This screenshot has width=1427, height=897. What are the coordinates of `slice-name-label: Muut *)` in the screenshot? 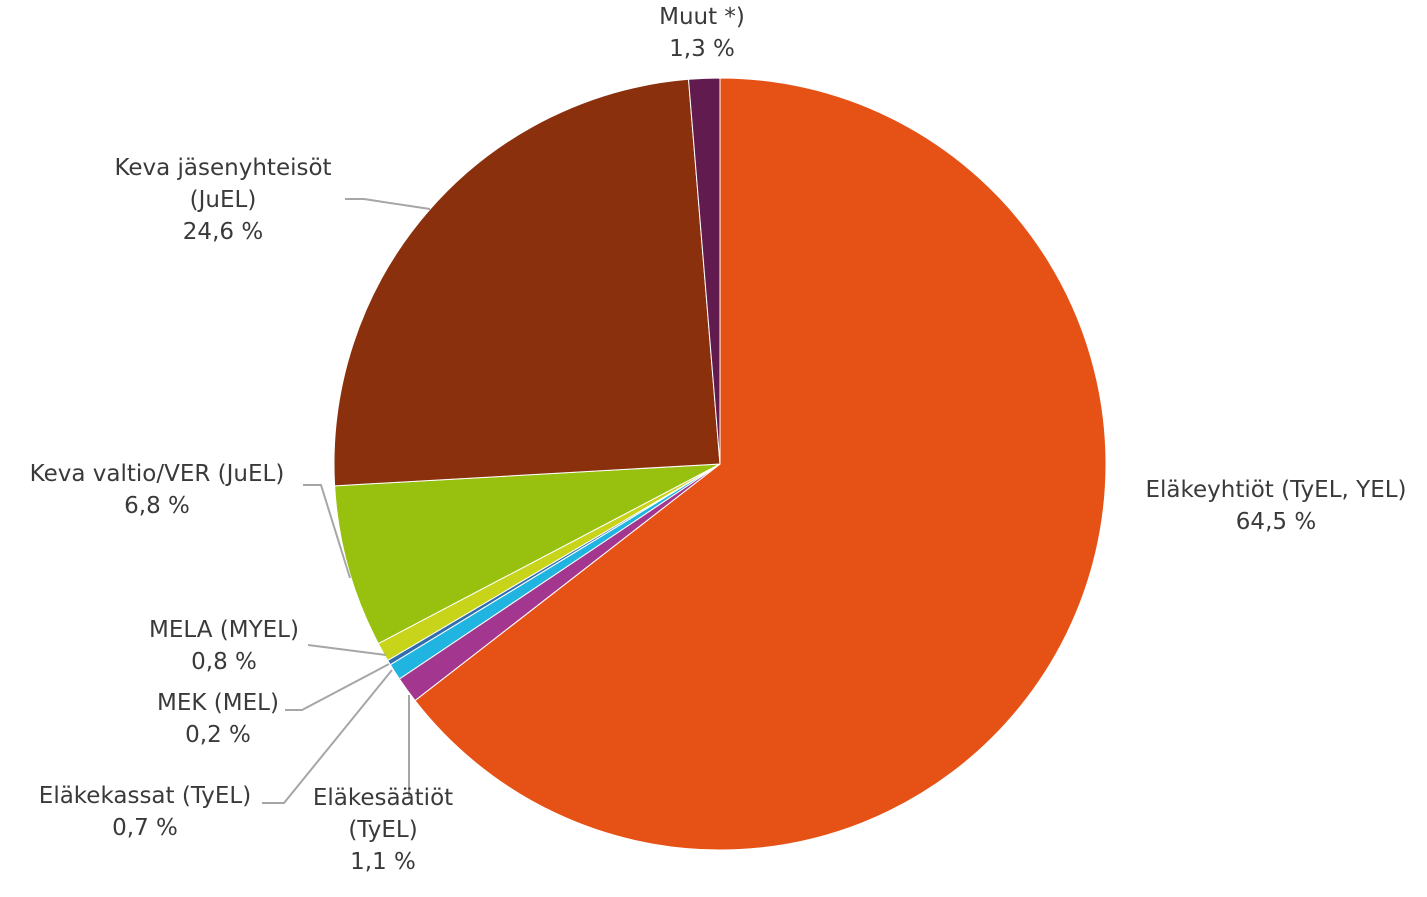 It's located at (702, 17).